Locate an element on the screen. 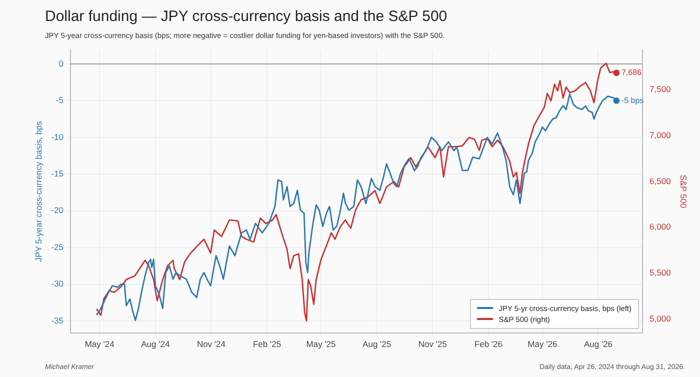 This screenshot has height=377, width=700. y2-tick-label: 6,000 is located at coordinates (661, 227).